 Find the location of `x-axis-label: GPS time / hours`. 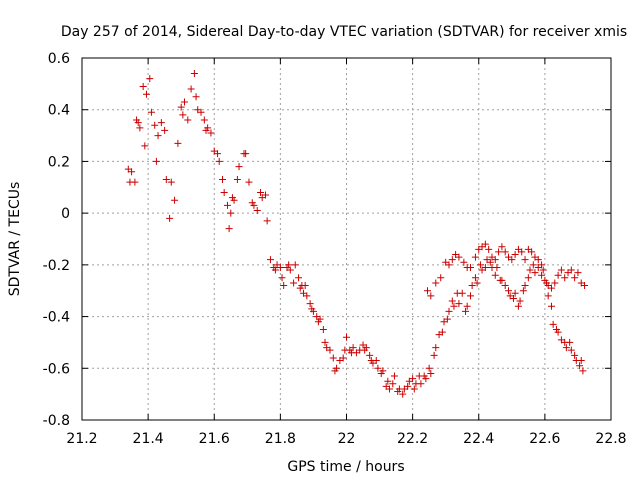

x-axis-label: GPS time / hours is located at coordinates (345, 467).